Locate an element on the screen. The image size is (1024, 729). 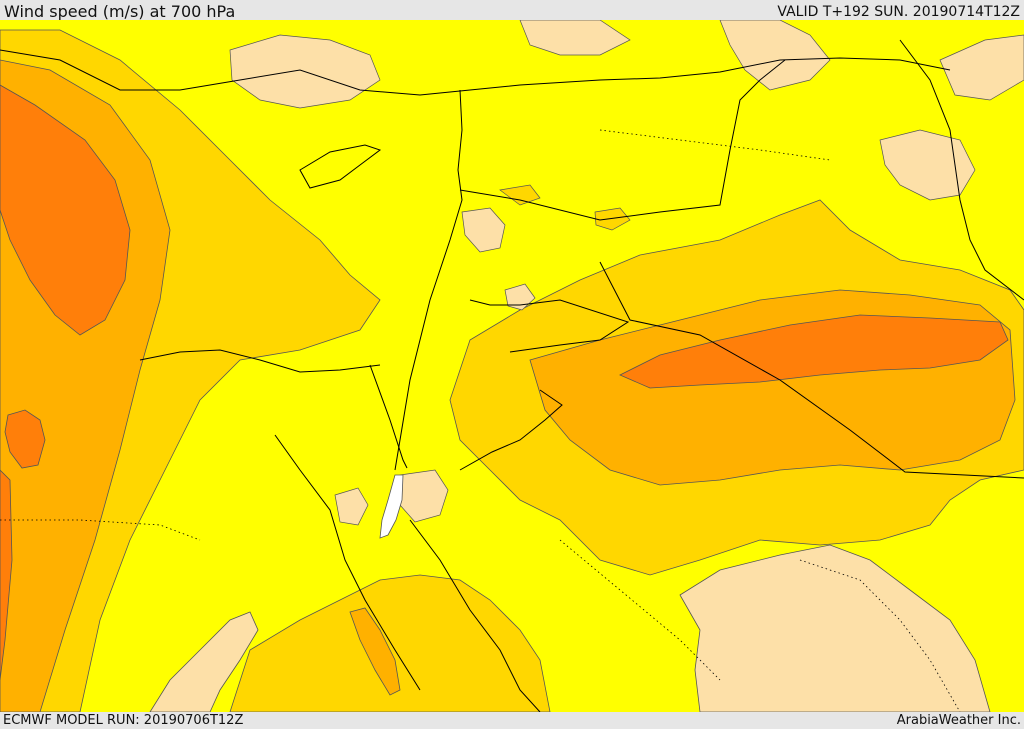
east-dotted-border is located at coordinates (880, 635).